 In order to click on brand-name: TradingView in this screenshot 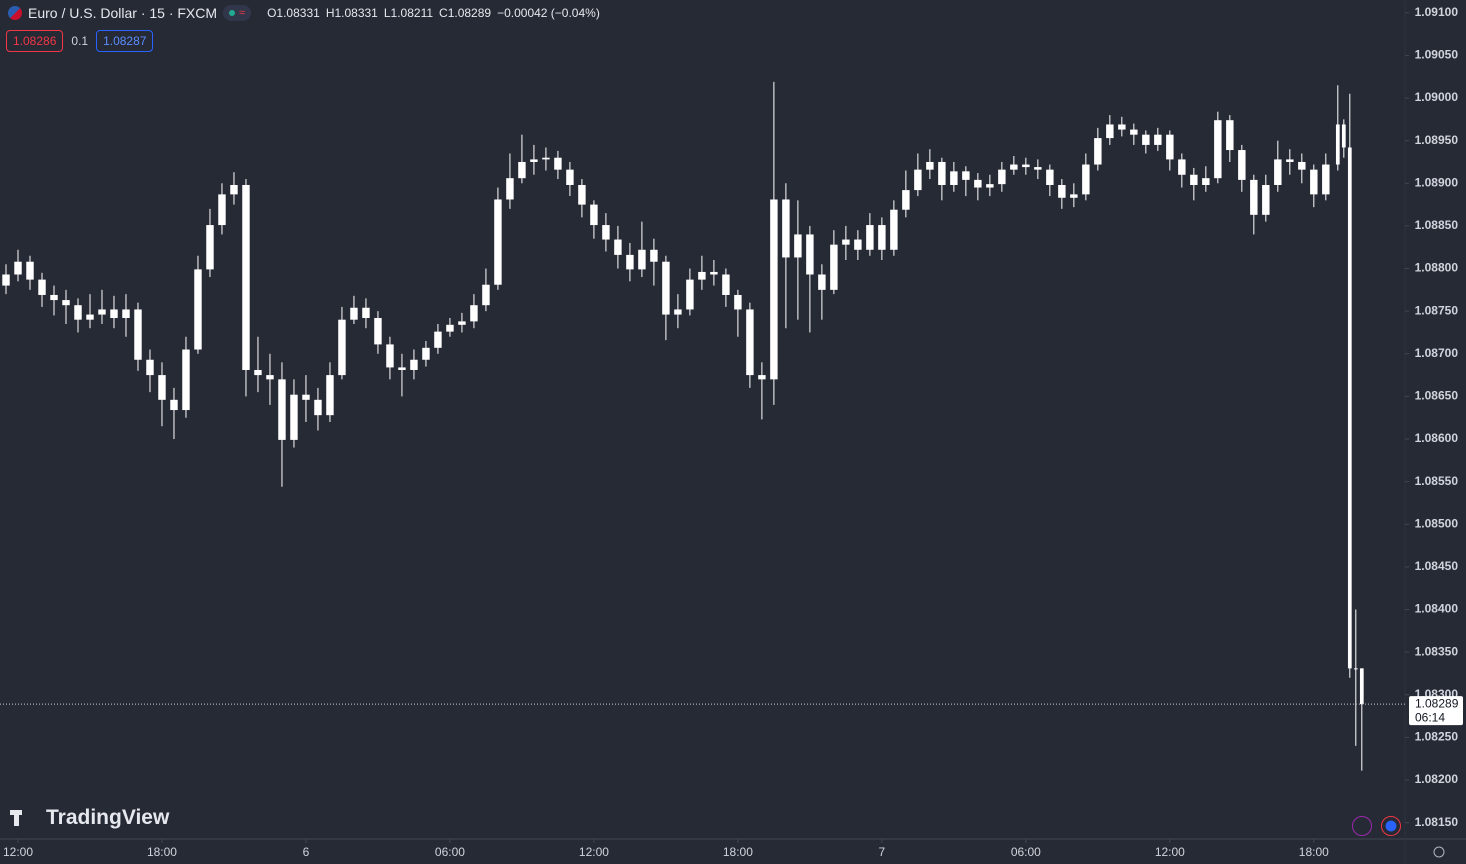, I will do `click(108, 817)`.